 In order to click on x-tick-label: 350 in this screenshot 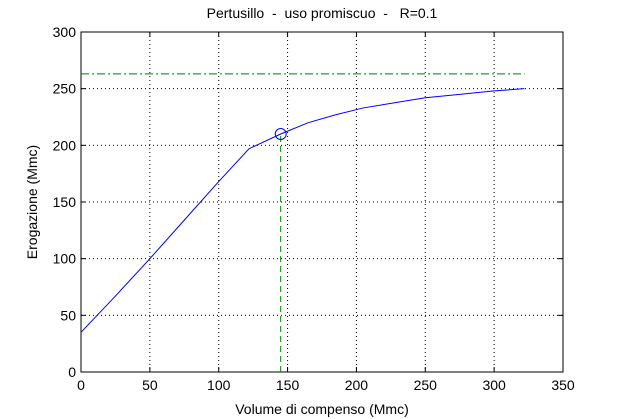, I will do `click(563, 385)`.